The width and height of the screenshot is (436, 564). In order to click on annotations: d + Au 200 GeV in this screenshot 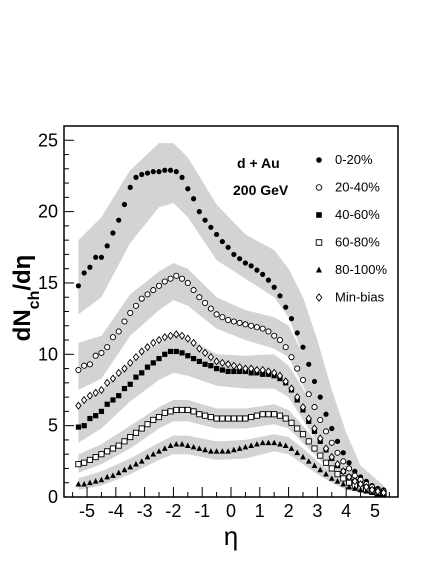, I will do `click(261, 176)`.